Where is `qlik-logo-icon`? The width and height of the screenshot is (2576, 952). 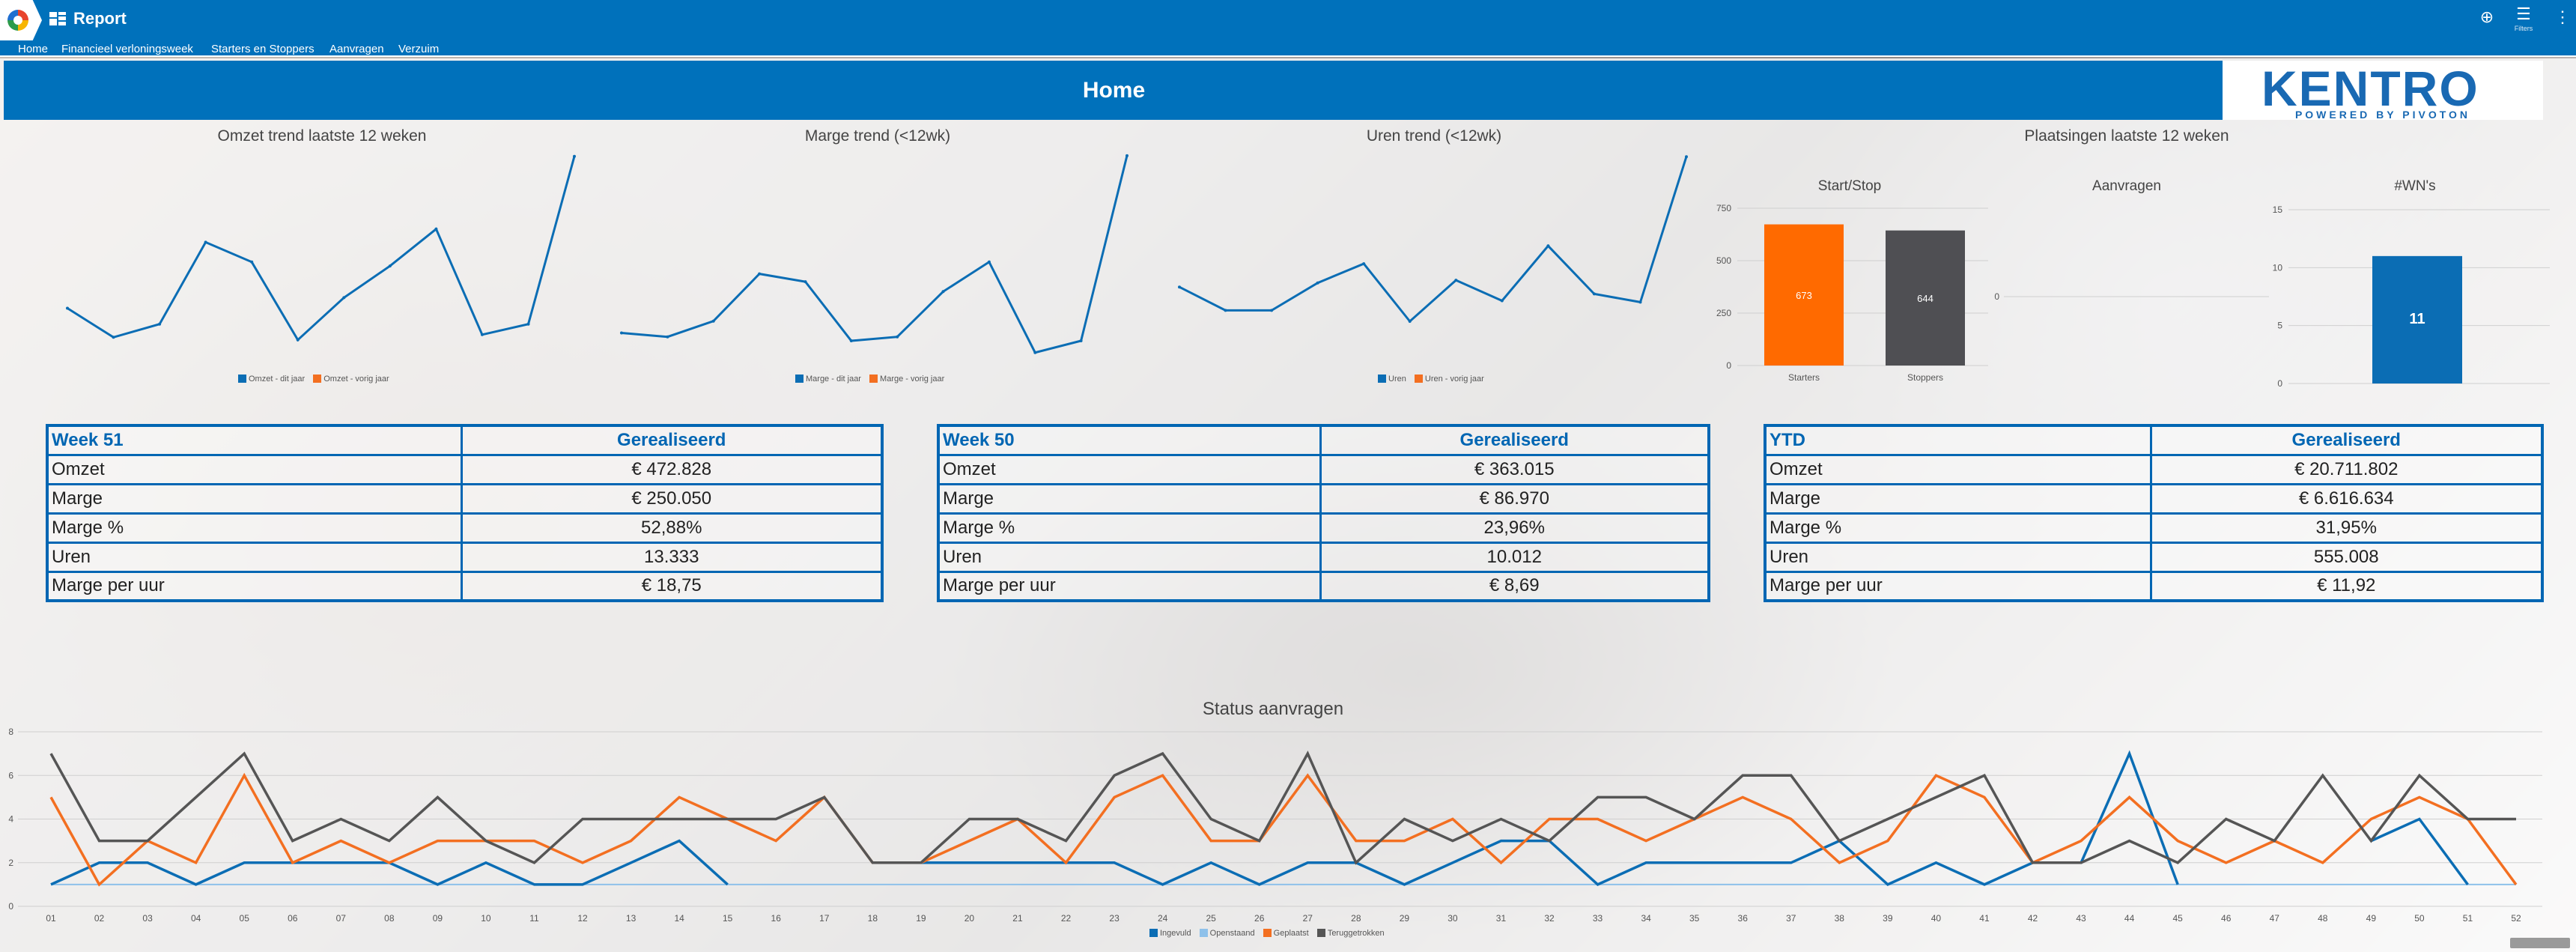
qlik-logo-icon is located at coordinates (21, 20).